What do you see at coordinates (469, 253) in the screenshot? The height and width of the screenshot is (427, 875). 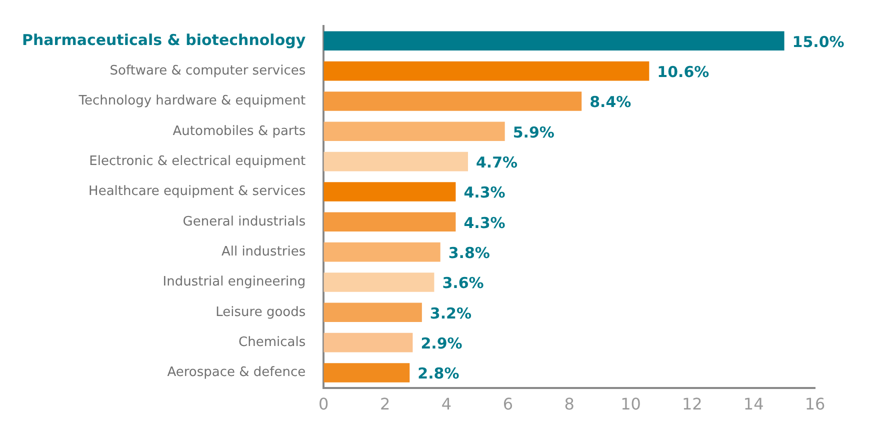 I see `data-label: 3.8%` at bounding box center [469, 253].